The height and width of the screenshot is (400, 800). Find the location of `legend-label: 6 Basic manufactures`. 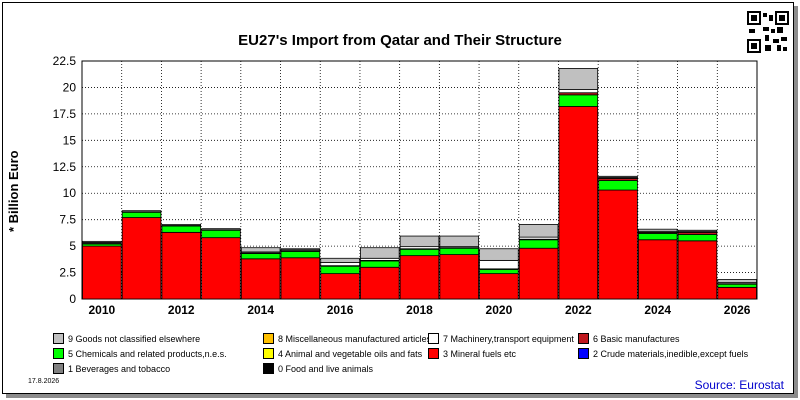

legend-label: 6 Basic manufactures is located at coordinates (636, 338).